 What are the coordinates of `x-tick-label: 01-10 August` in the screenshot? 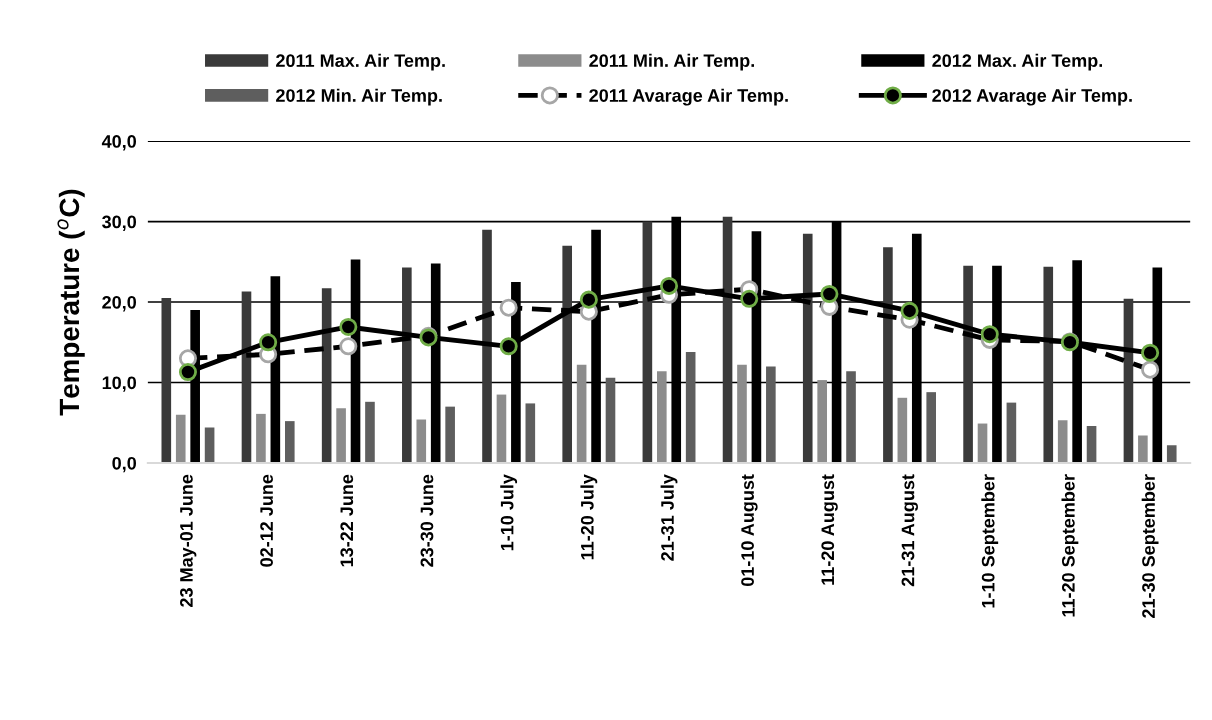 It's located at (749, 530).